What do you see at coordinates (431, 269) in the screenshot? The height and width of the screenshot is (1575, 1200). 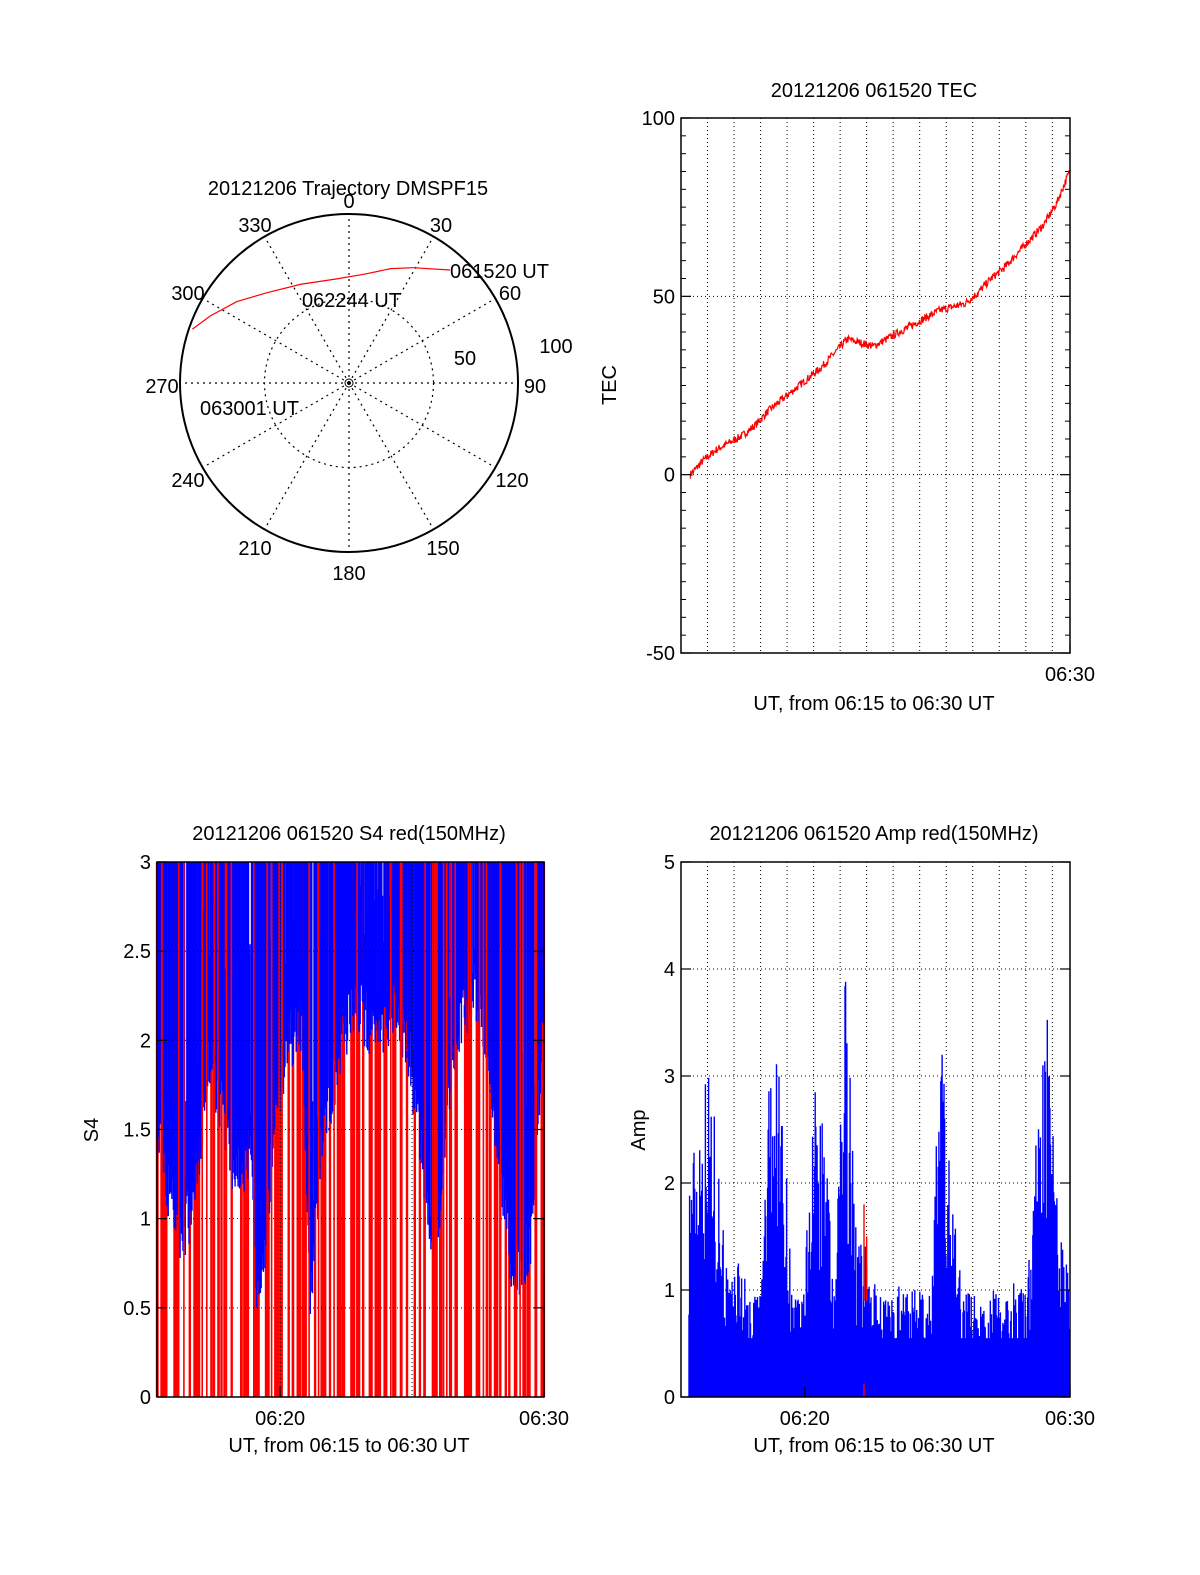 I see `trajectory-leader` at bounding box center [431, 269].